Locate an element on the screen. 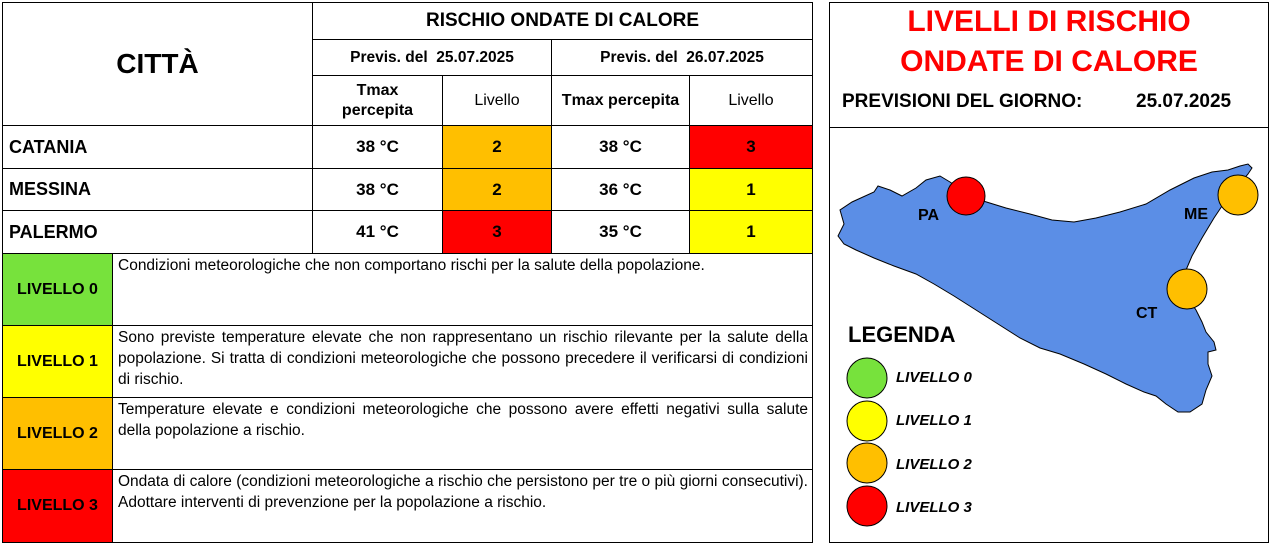 The image size is (1273, 545). palermo-level1: 3 is located at coordinates (497, 232).